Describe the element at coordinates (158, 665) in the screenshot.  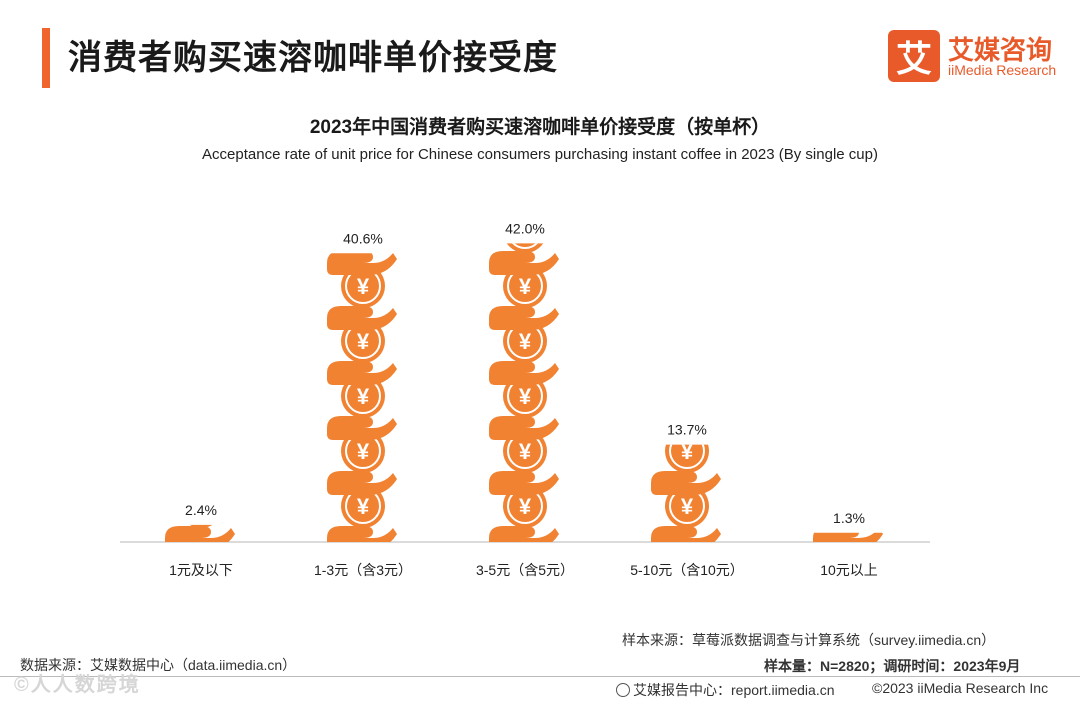
I see `data-source: 数据来源：艾媒数据中心（data.iimedia.cn）` at that location.